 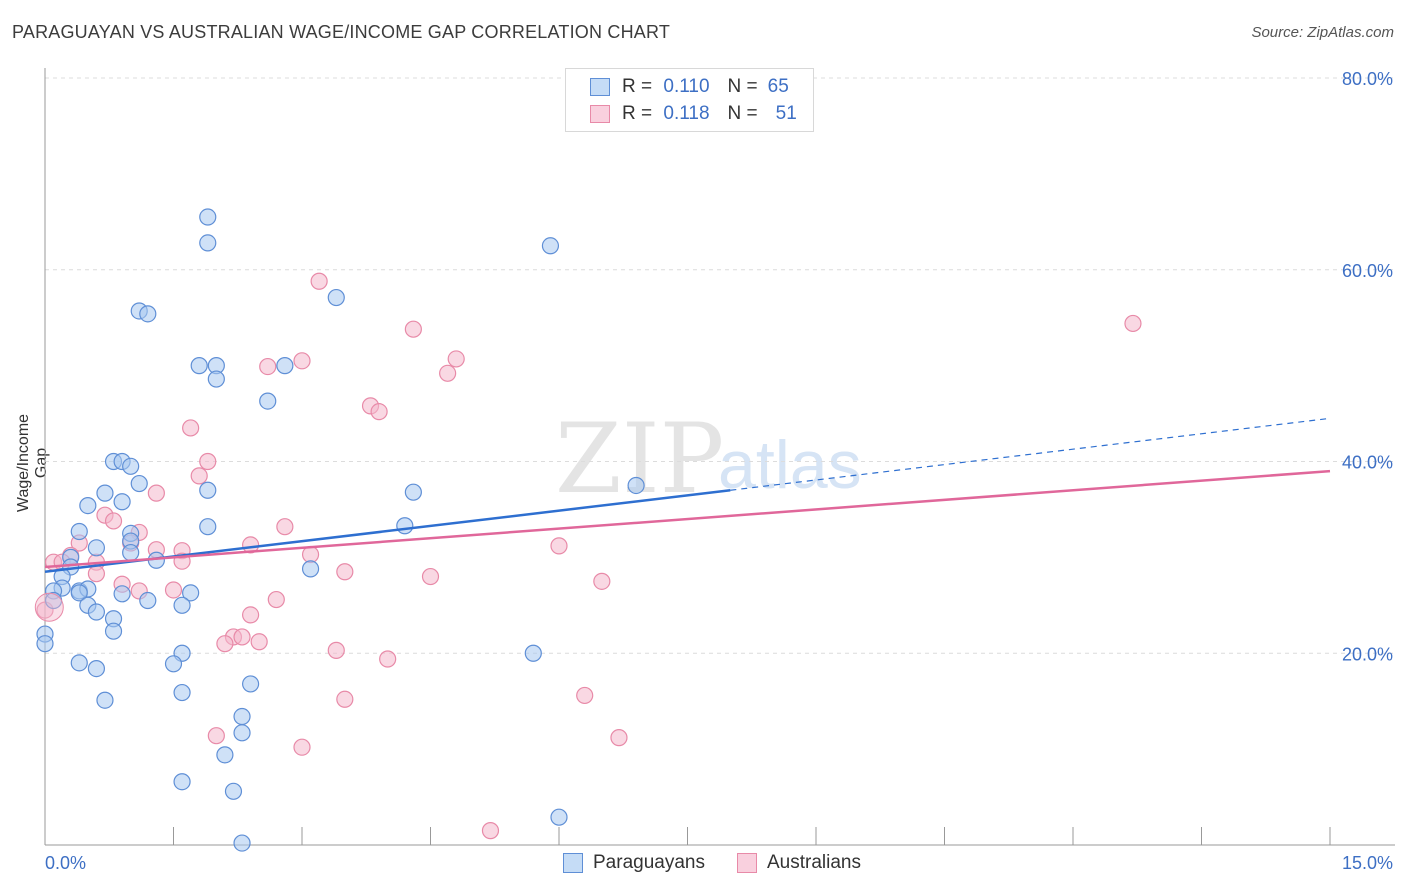 What do you see at coordinates (639, 459) in the screenshot?
I see `watermark-zip: ZIP` at bounding box center [639, 459].